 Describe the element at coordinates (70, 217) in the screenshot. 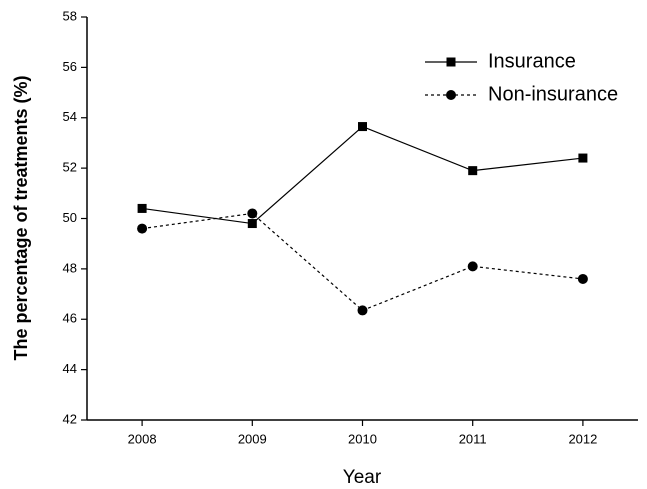

I see `y-tick-label: 50` at that location.